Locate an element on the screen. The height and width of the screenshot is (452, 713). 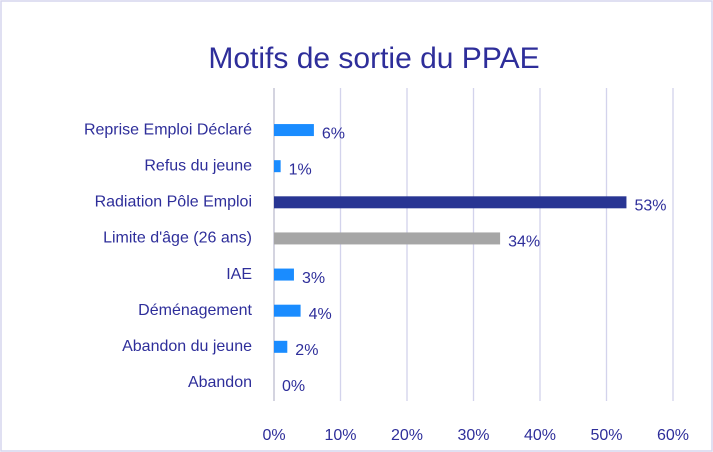
value-label: 0% is located at coordinates (293, 386).